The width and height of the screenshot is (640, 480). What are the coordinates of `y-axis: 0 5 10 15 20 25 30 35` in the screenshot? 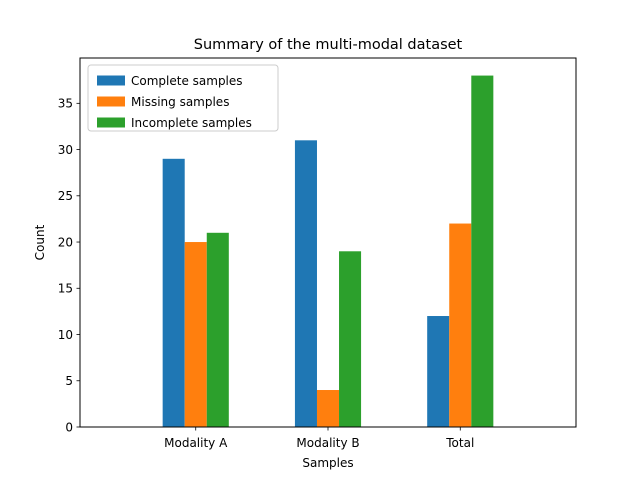 It's located at (69, 265).